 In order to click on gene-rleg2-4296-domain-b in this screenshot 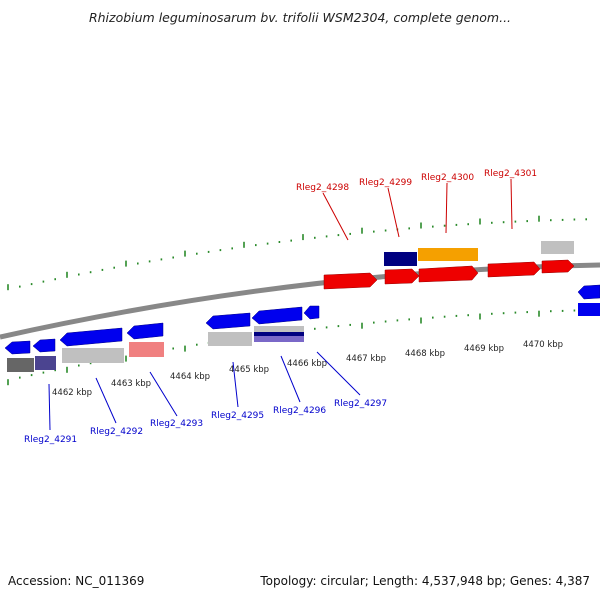, I will do `click(279, 334)`.